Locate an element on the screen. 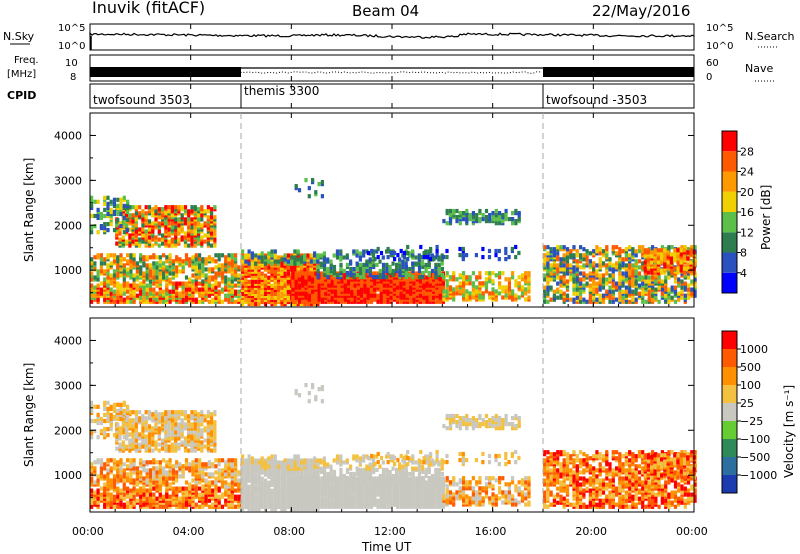 This screenshot has width=800, height=554. beam-title: Beam 04 is located at coordinates (385, 11).